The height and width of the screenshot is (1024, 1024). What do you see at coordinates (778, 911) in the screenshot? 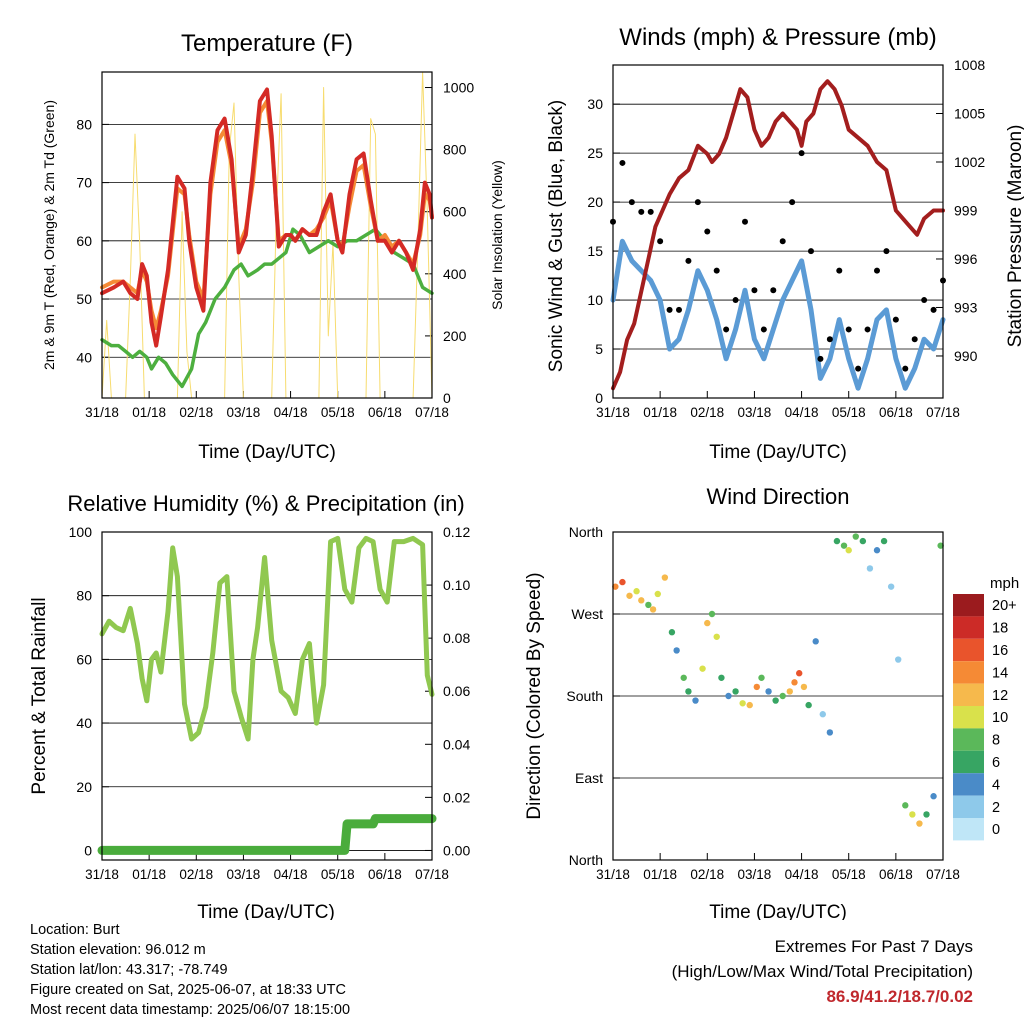
I see `direction-xlabel: Time (Day/UTC)` at bounding box center [778, 911].